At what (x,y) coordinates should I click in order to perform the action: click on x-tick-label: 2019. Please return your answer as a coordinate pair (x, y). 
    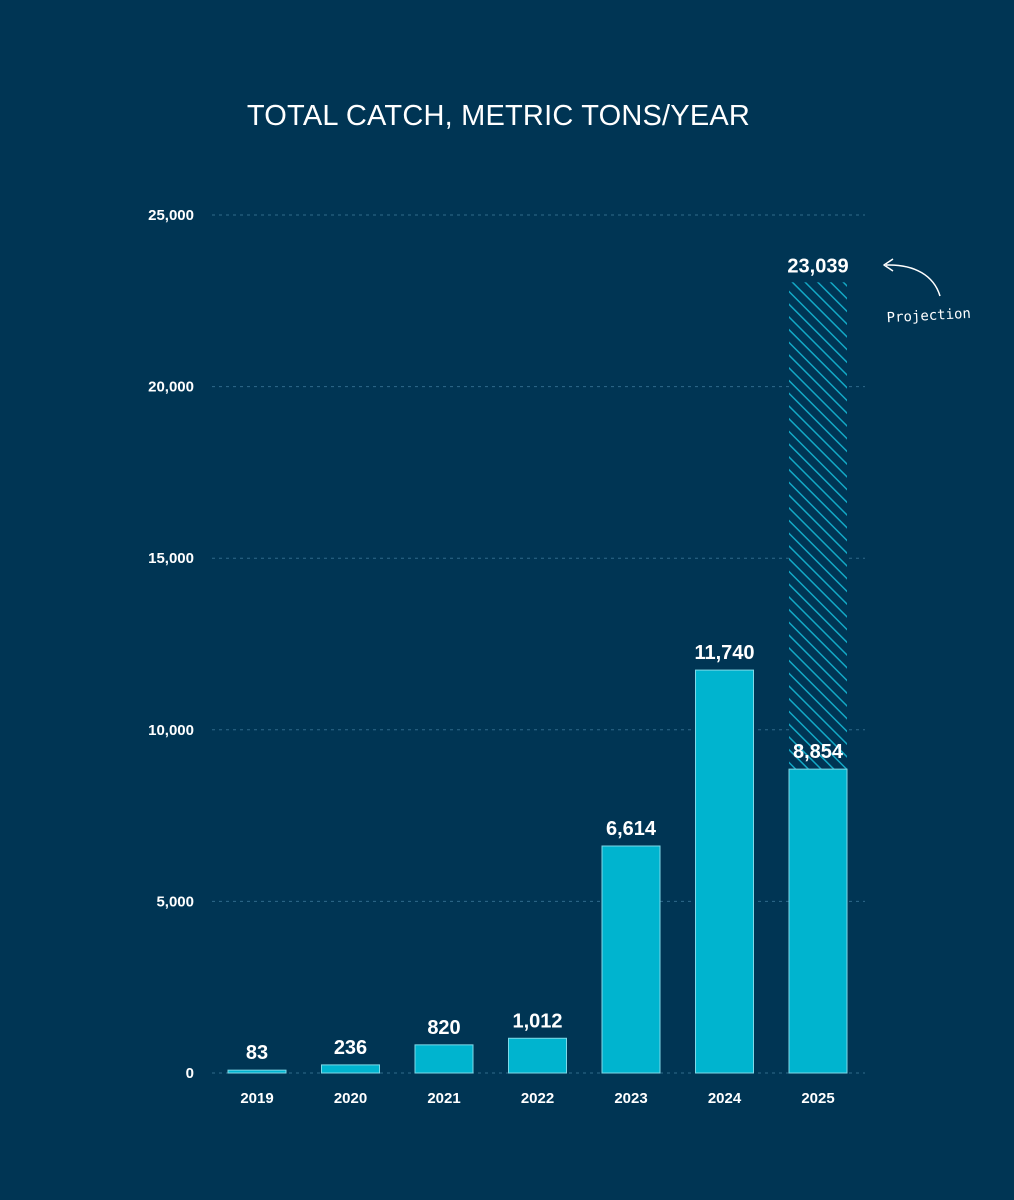
    Looking at the image, I should click on (256, 1098).